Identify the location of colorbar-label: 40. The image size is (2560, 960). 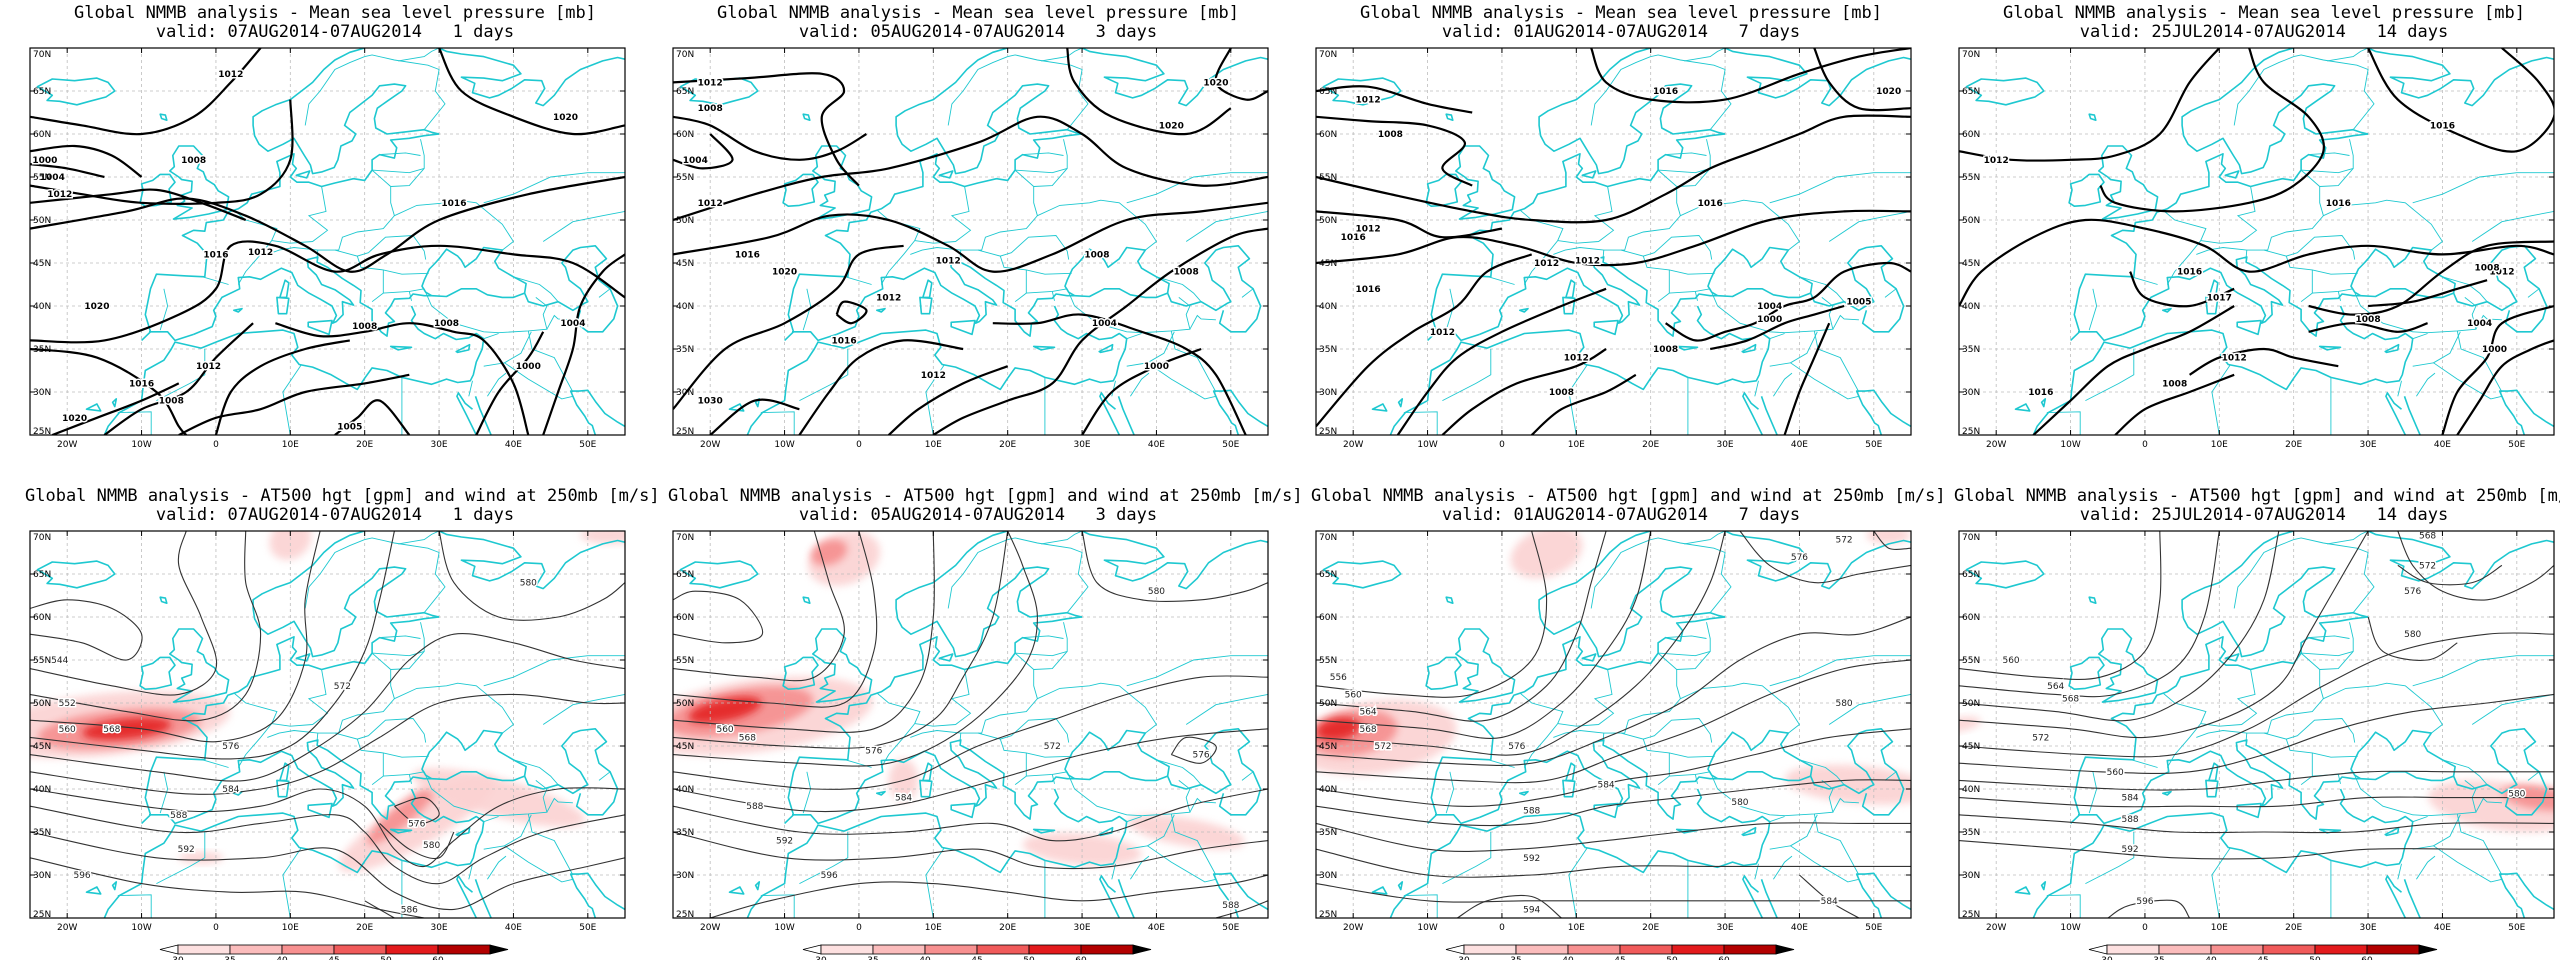
(1568, 958).